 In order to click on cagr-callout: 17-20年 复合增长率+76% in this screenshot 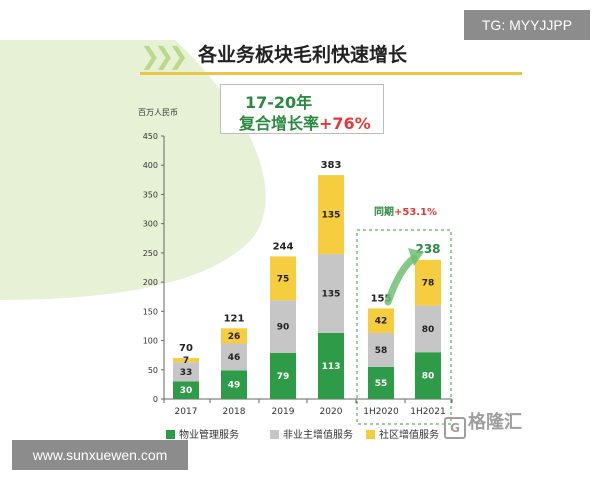, I will do `click(302, 109)`.